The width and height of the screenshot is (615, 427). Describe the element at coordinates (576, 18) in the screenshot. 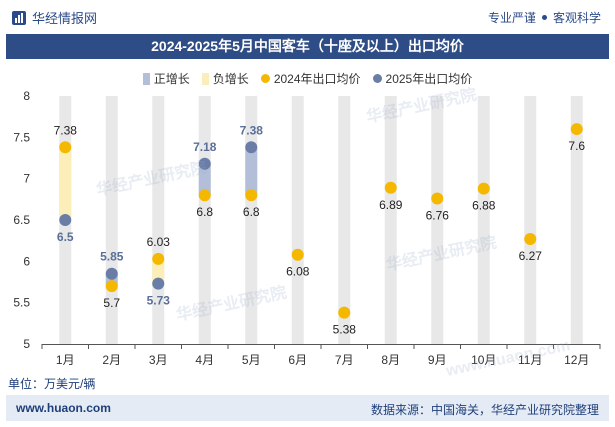

I see `tagline-2: 客观科学` at that location.